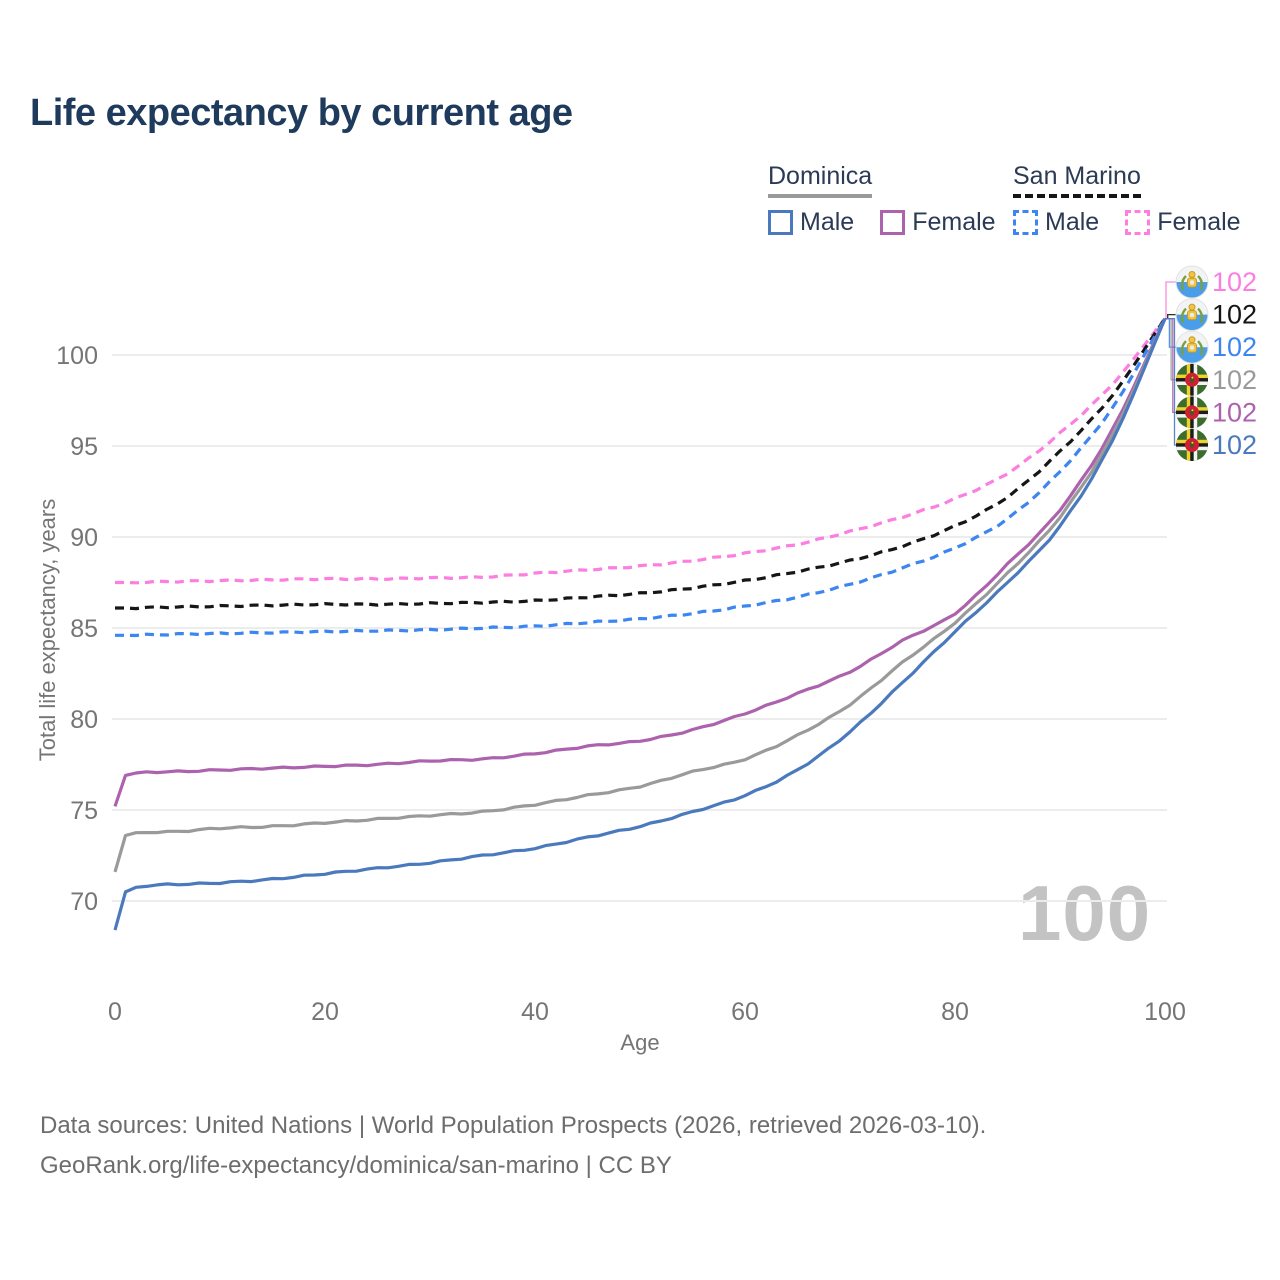  What do you see at coordinates (1072, 222) in the screenshot?
I see `san-marino-male-label: Male` at bounding box center [1072, 222].